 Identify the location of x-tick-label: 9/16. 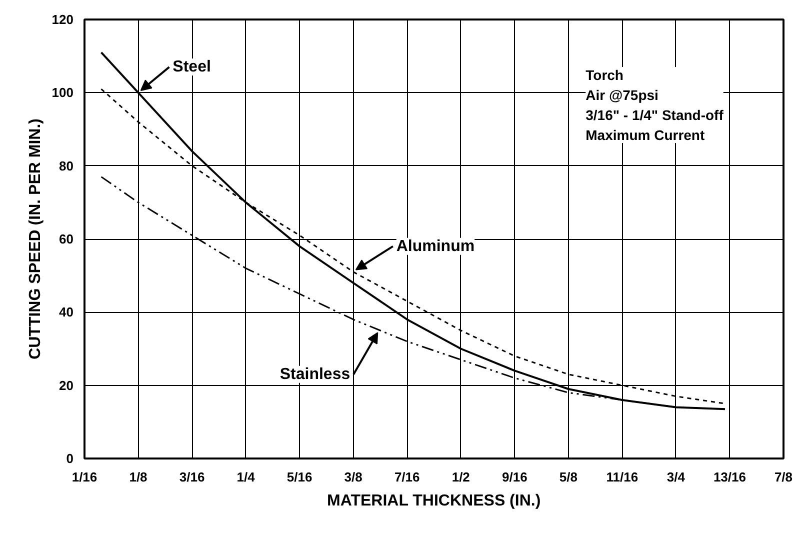
(515, 477).